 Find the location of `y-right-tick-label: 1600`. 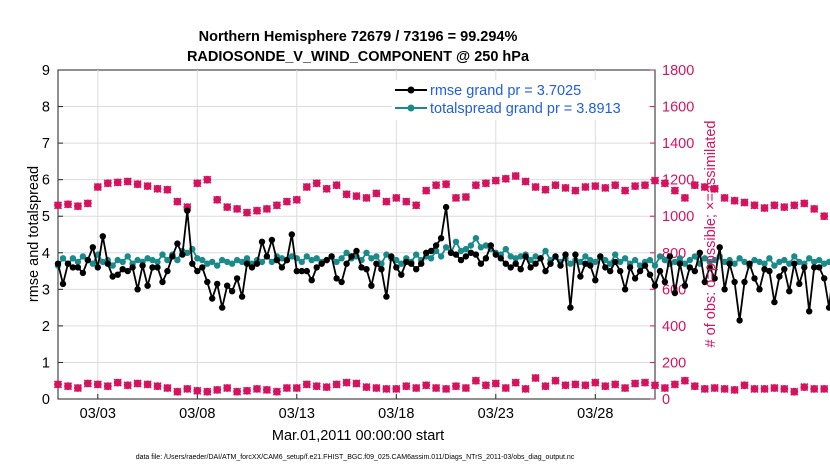

y-right-tick-label: 1600 is located at coordinates (678, 108).